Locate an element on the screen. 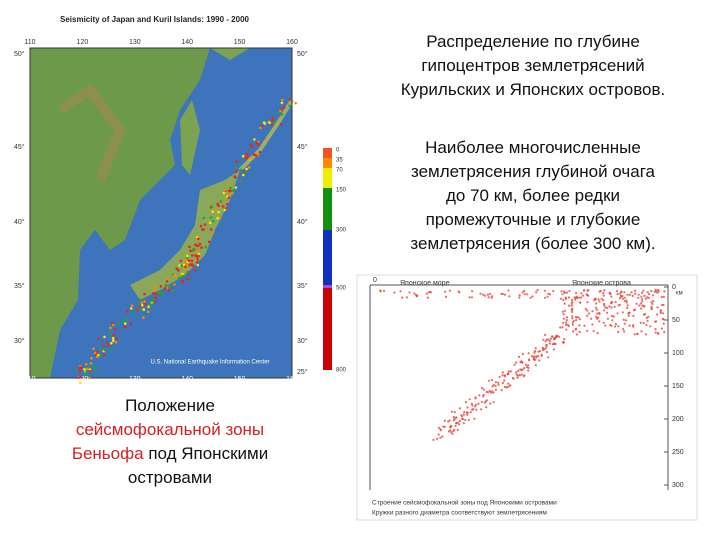 This screenshot has width=720, height=540. lon-label: 150 is located at coordinates (240, 42).